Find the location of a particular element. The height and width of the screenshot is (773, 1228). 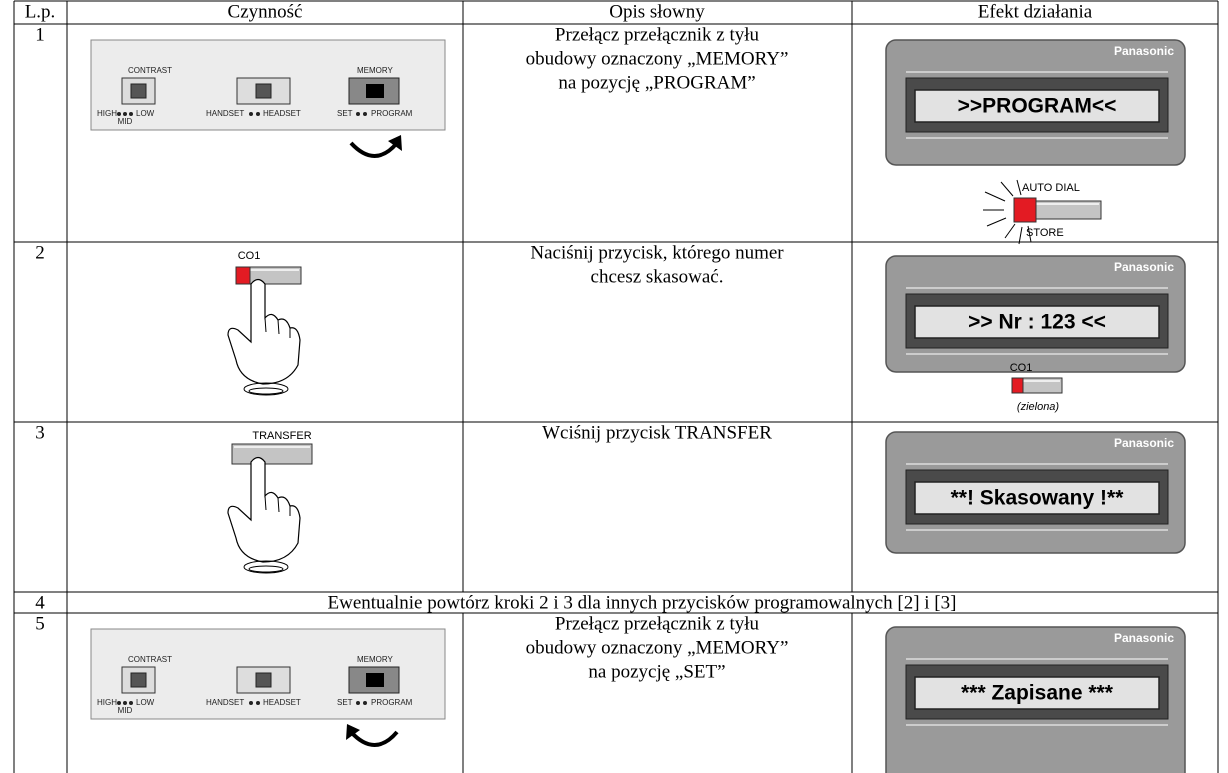

display-text: >>PROGRAM<< is located at coordinates (1037, 106).